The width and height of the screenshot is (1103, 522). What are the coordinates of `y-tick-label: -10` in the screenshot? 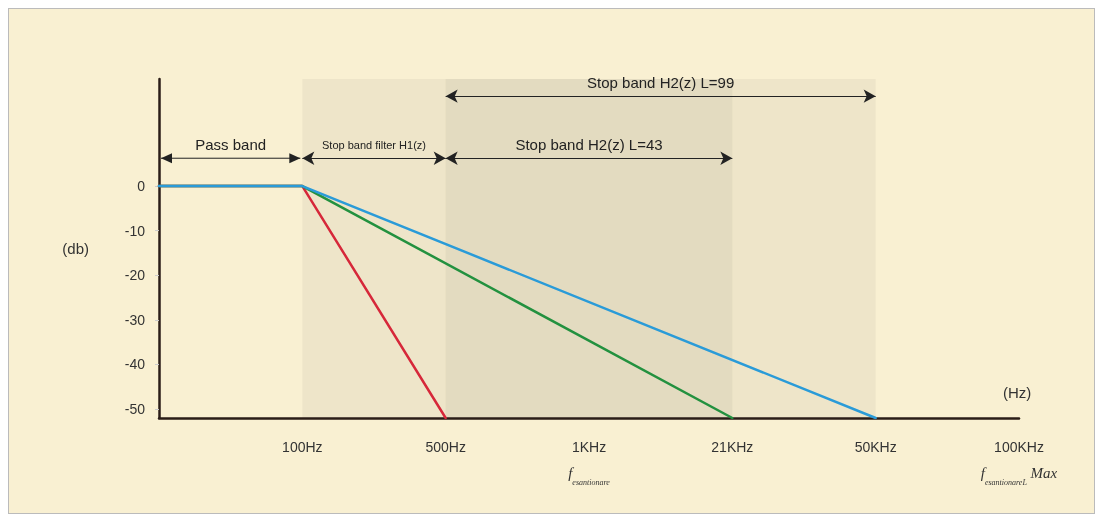 It's located at (135, 230).